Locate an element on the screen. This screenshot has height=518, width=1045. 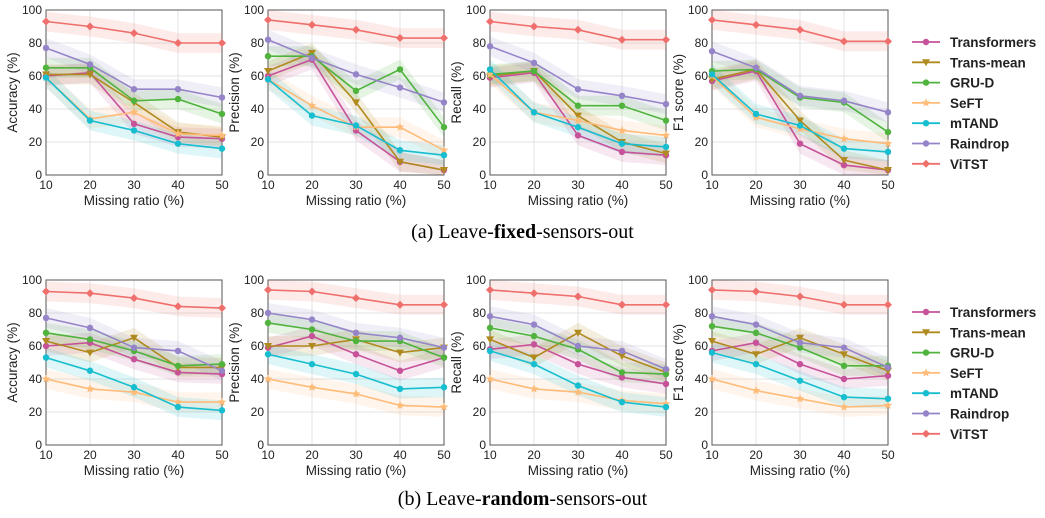
plot-frame is located at coordinates (800, 92).